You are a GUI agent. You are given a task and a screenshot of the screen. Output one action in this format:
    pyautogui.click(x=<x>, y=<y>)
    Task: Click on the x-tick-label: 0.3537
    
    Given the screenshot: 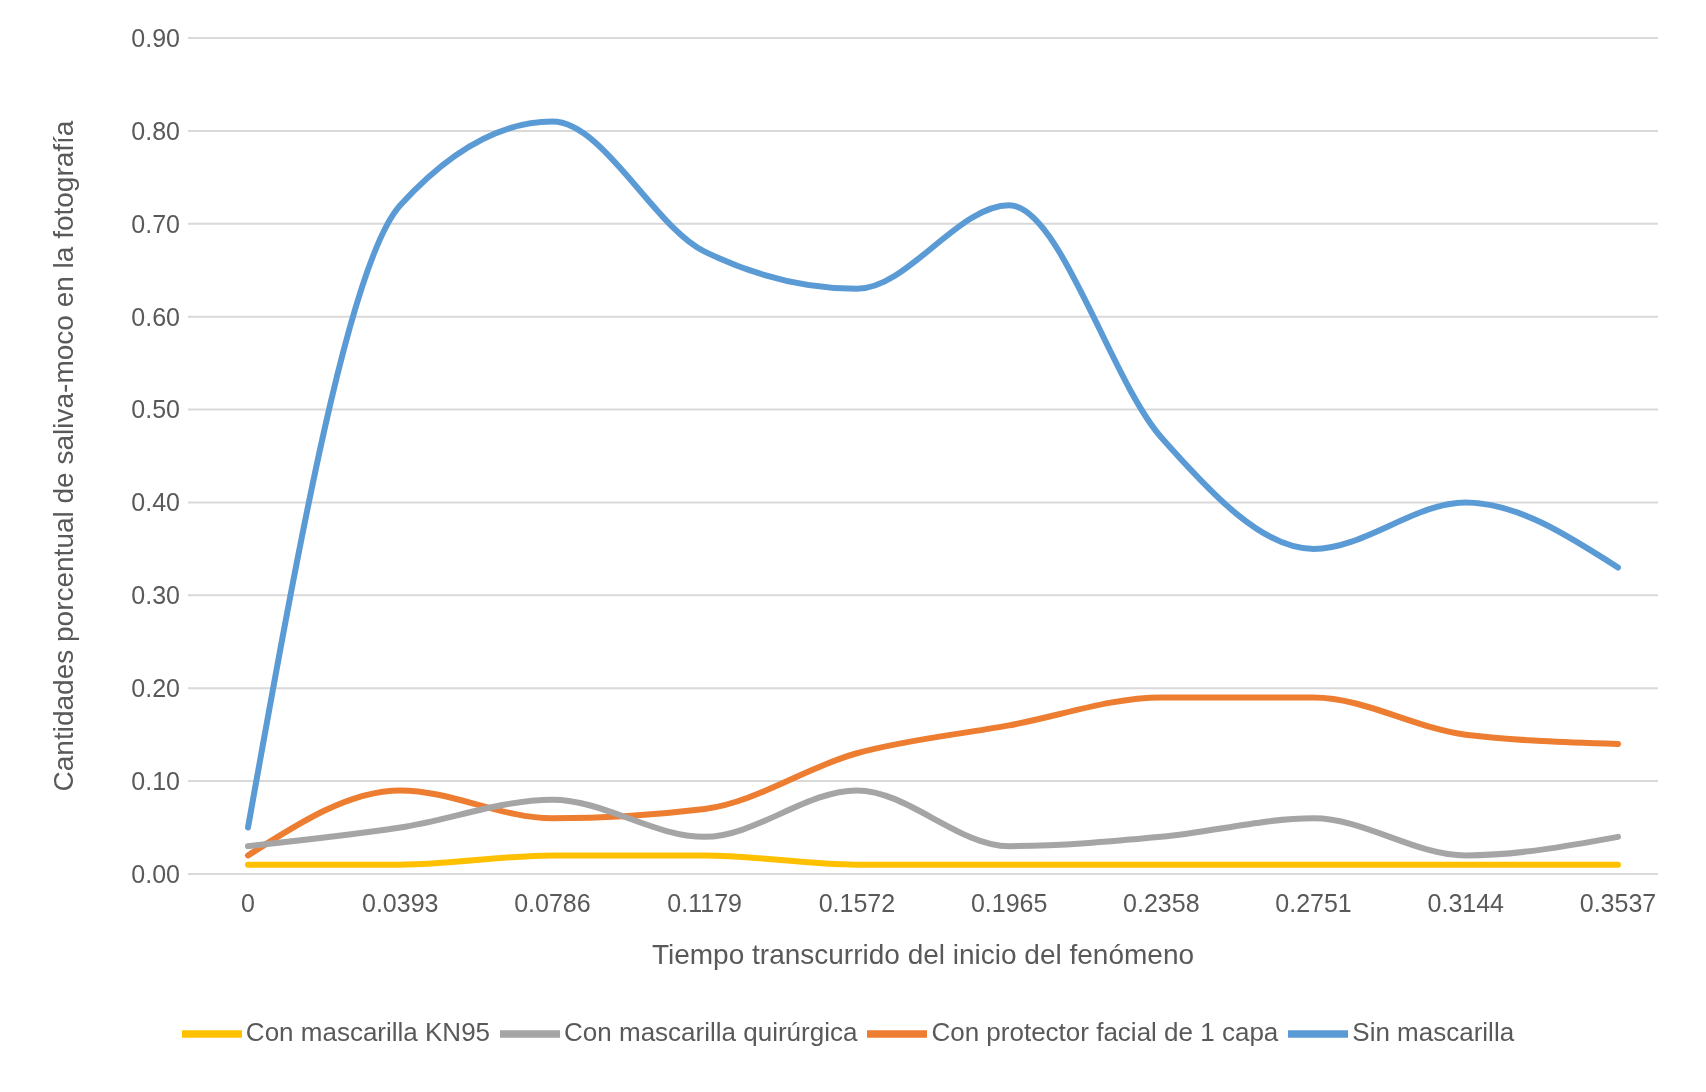 What is the action you would take?
    pyautogui.click(x=1618, y=902)
    